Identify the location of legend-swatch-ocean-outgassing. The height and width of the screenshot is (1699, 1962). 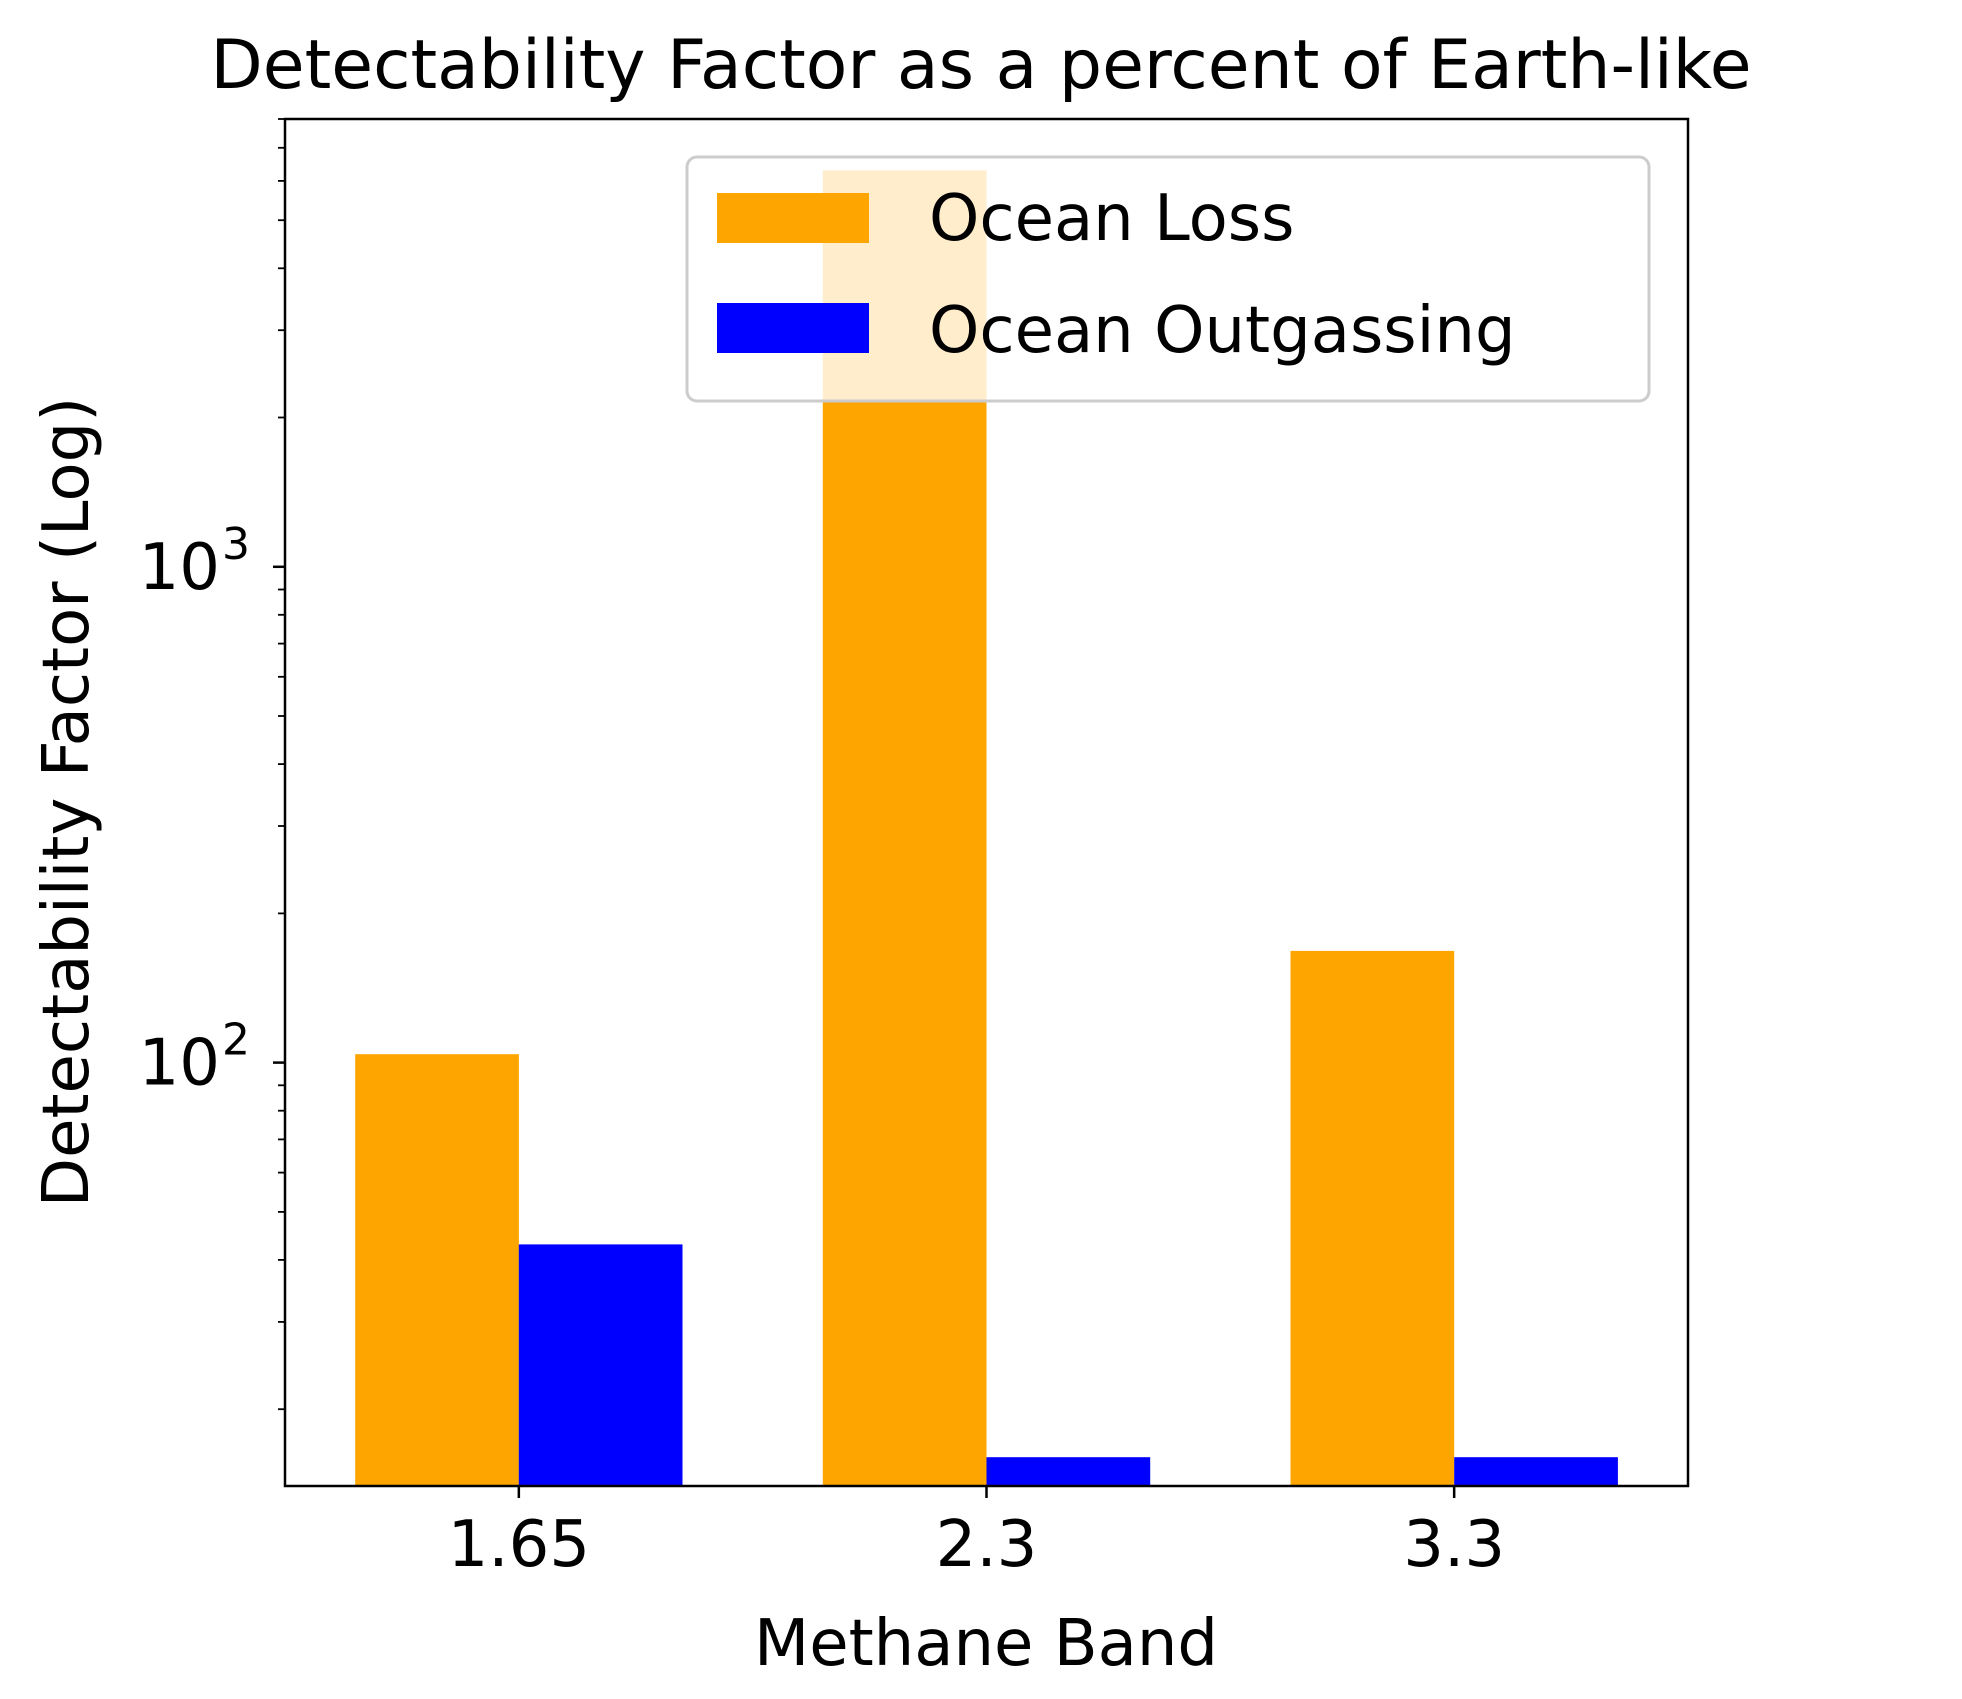
(793, 328).